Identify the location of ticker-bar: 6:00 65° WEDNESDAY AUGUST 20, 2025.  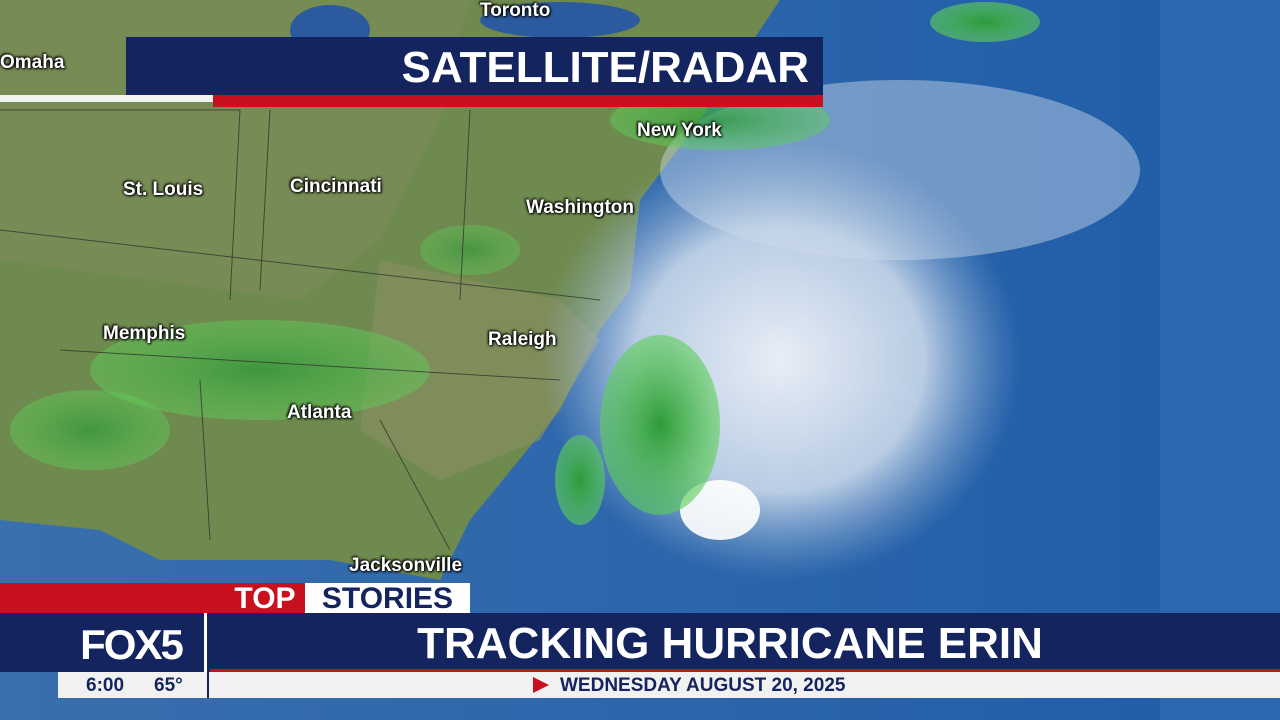
(669, 685).